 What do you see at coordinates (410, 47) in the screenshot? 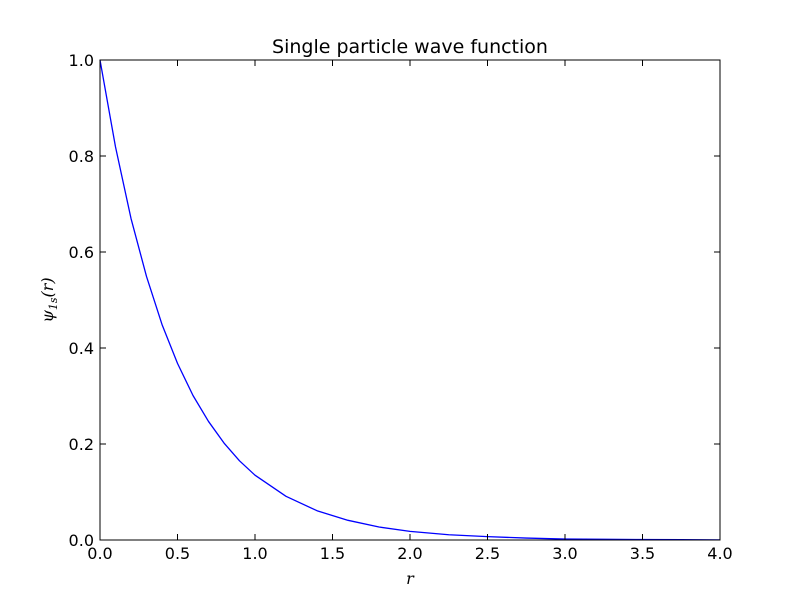
I see `chart-title: Single particle wave function` at bounding box center [410, 47].